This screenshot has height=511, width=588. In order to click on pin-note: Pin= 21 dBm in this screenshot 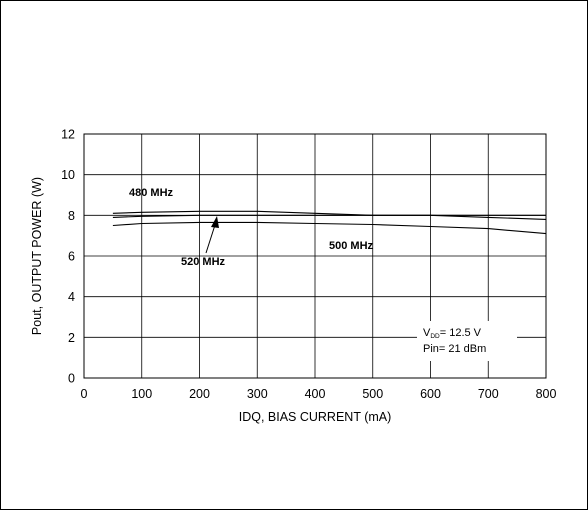, I will do `click(454, 349)`.